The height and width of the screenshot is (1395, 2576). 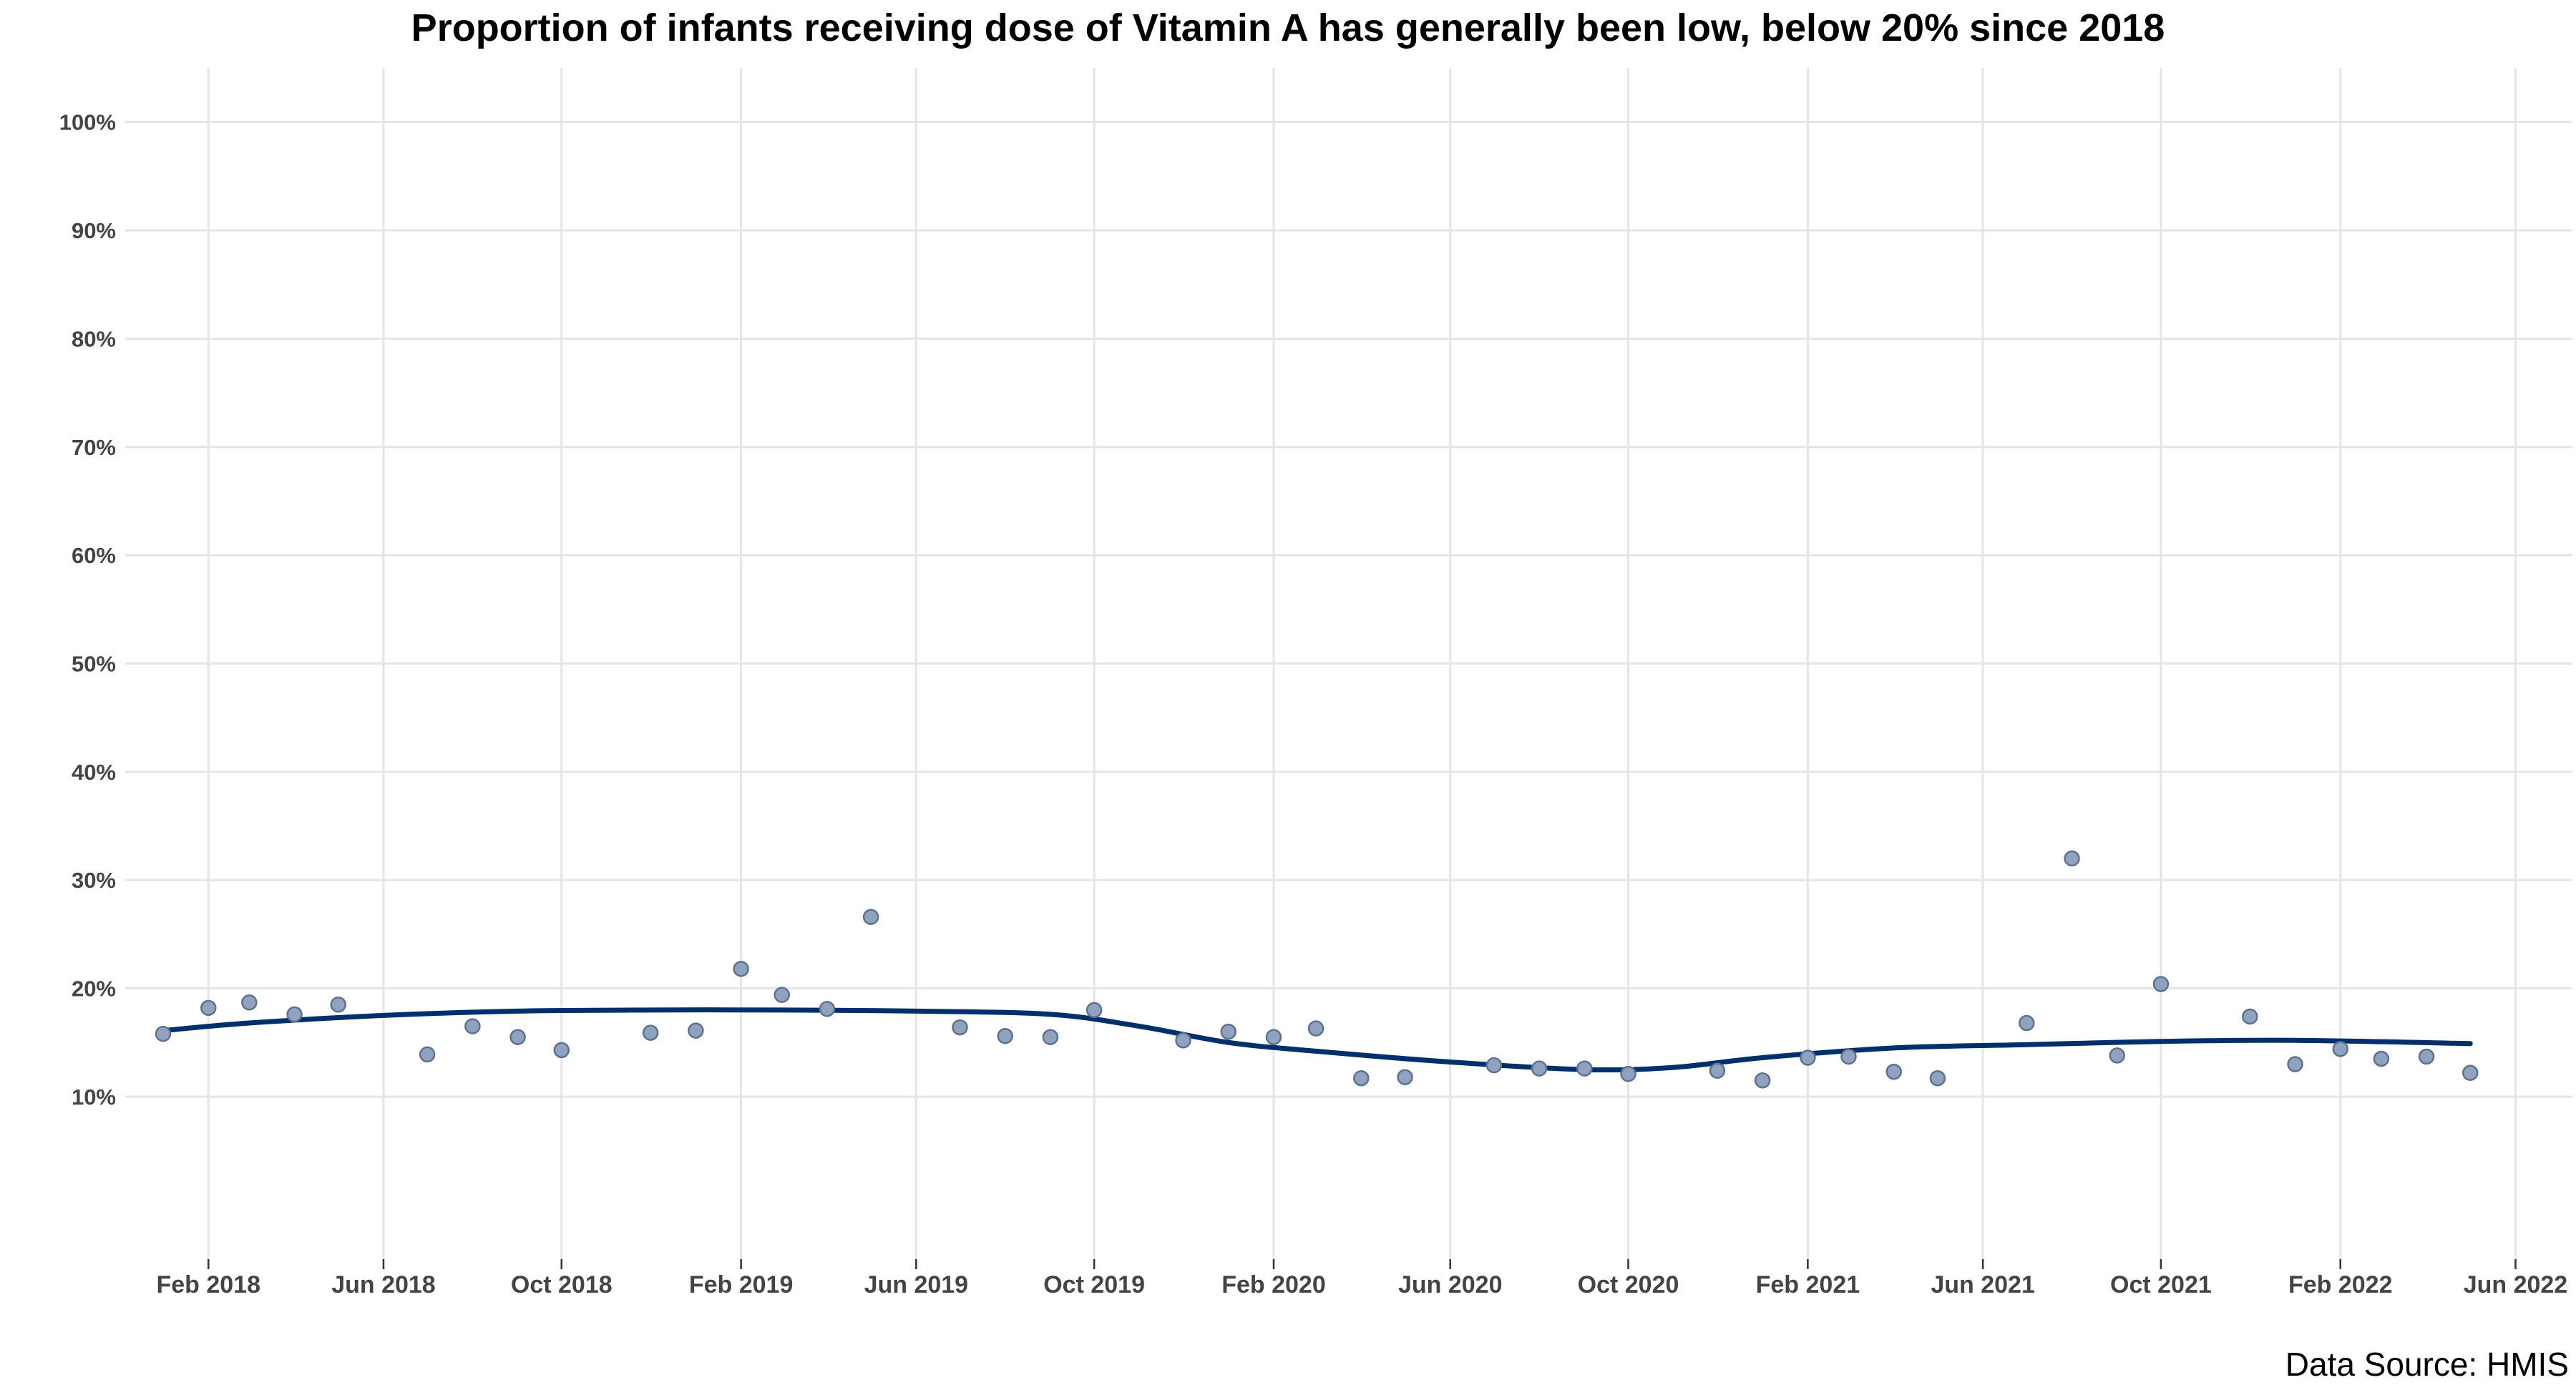 I want to click on x-tick-label: Jun 2022, so click(x=2516, y=1285).